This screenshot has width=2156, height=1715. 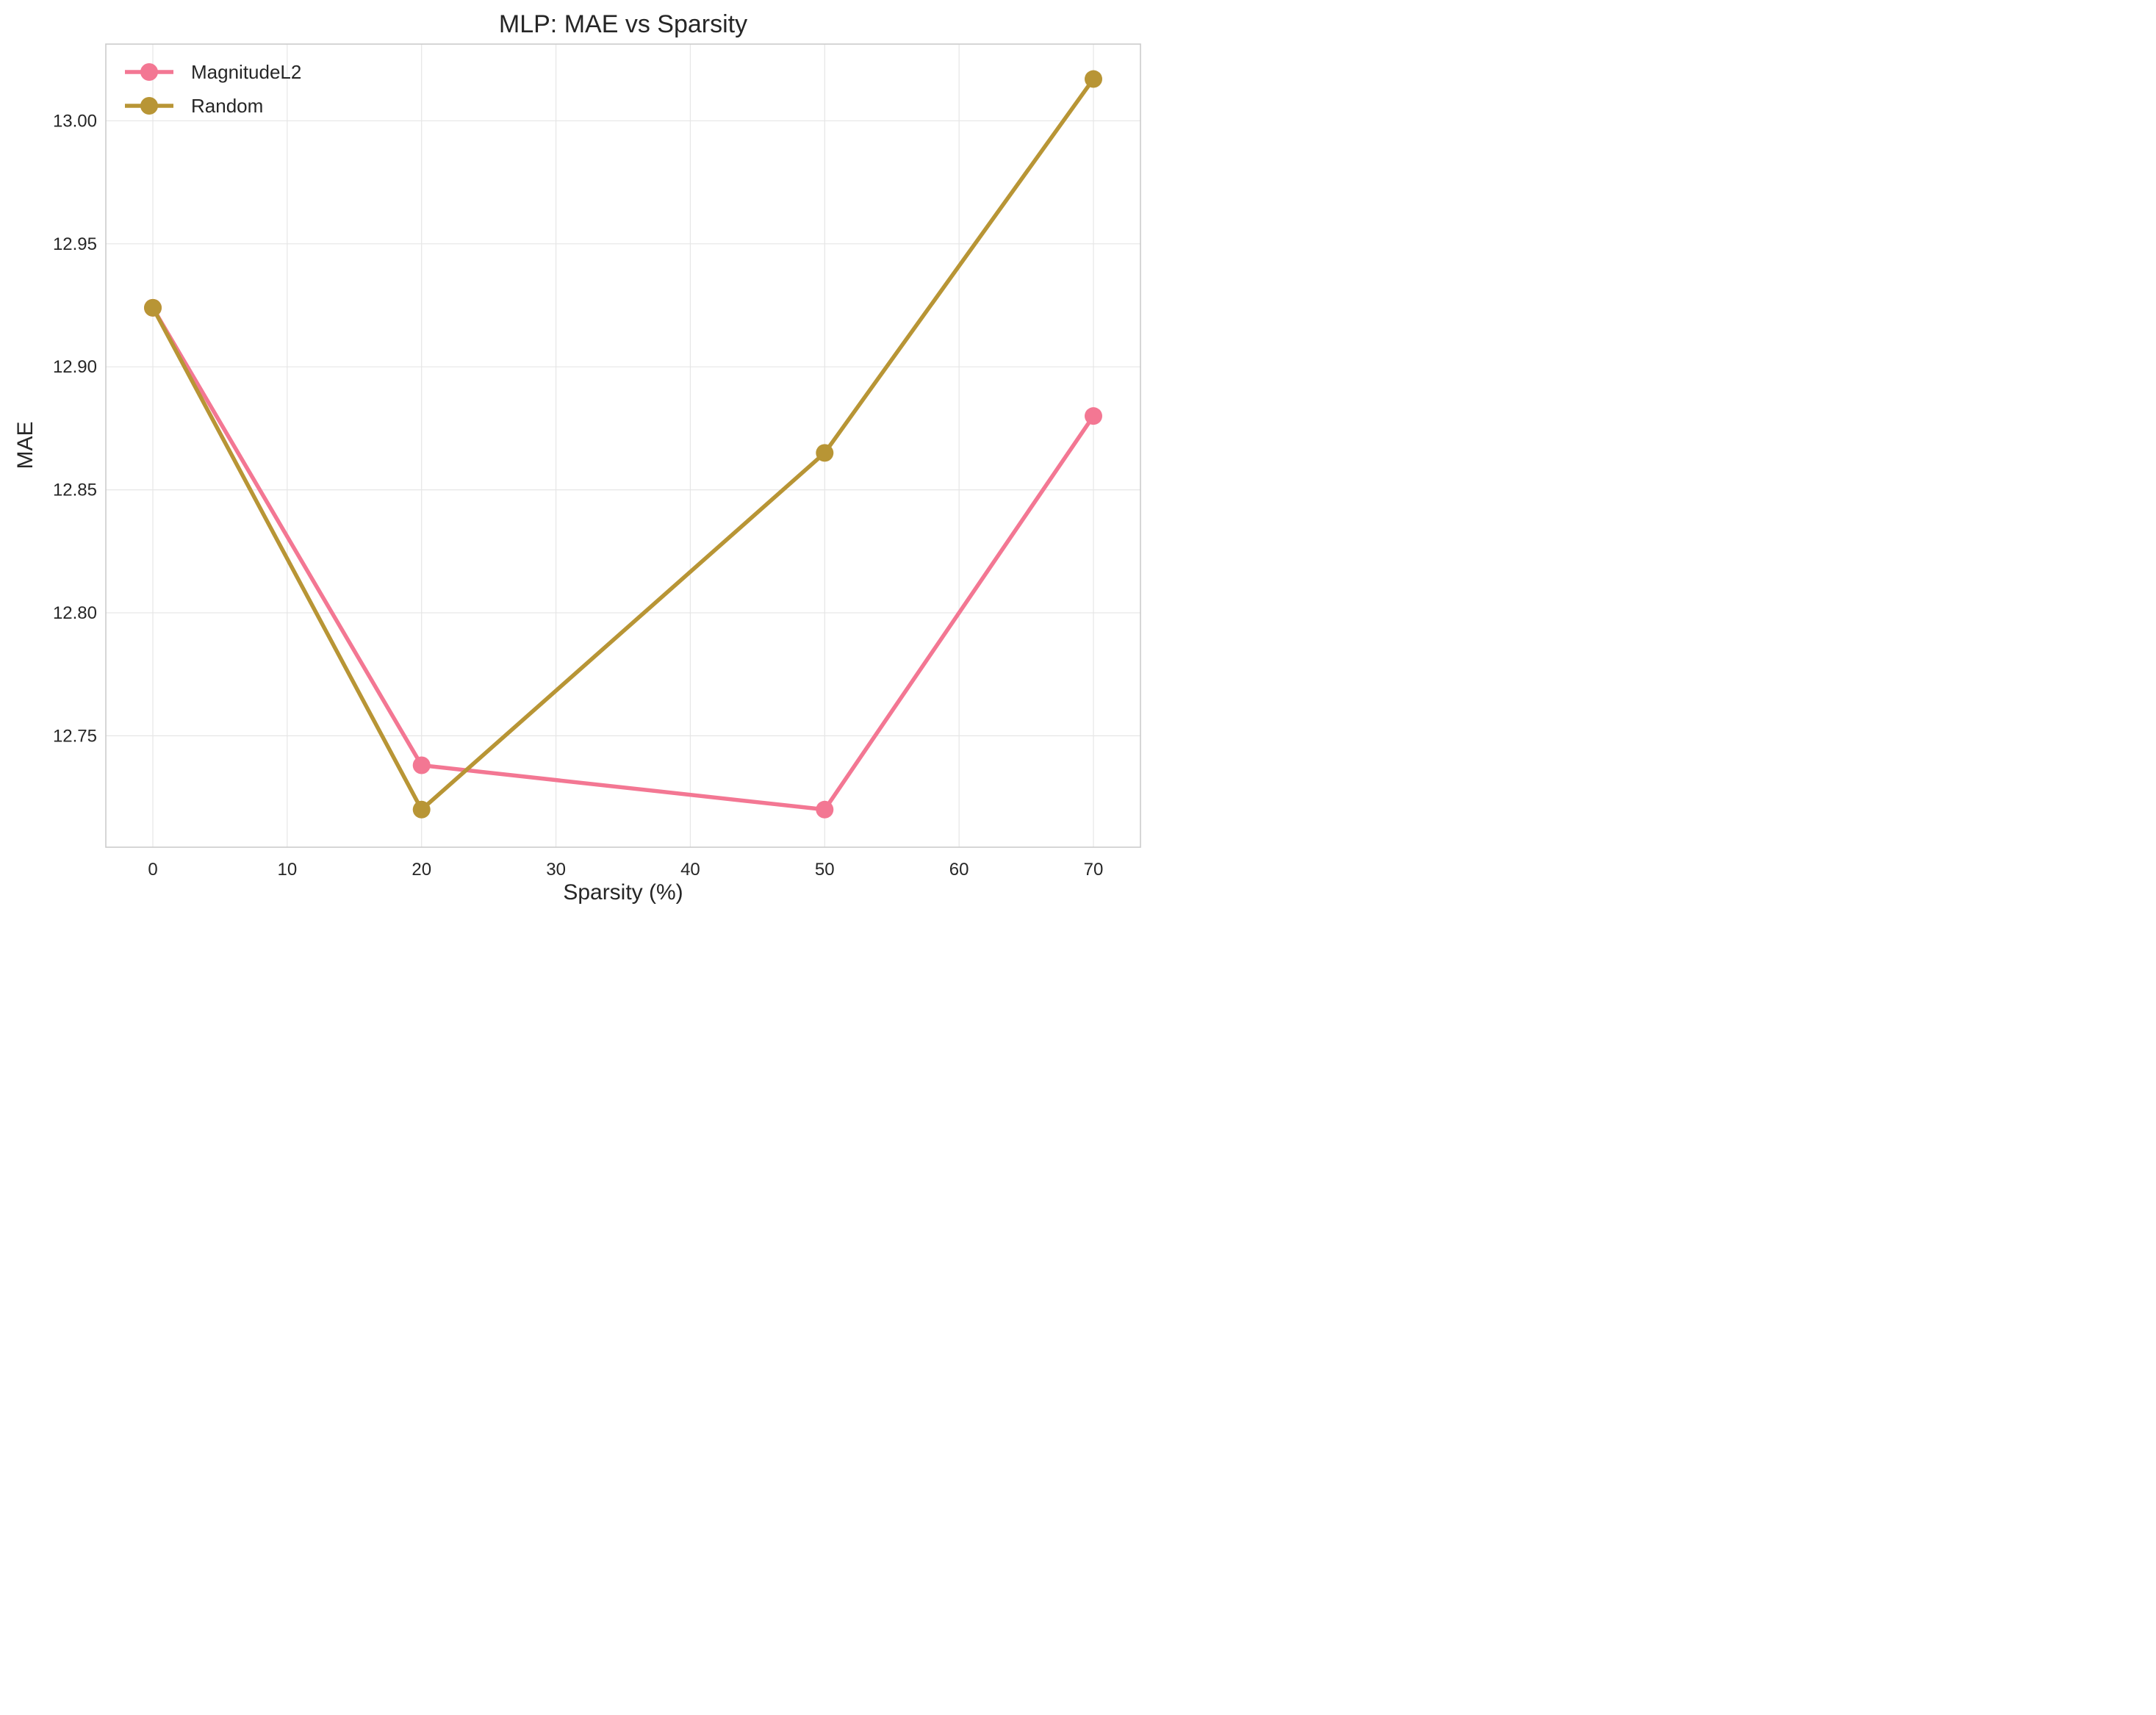 What do you see at coordinates (75, 244) in the screenshot?
I see `y-tick-label: 12.95` at bounding box center [75, 244].